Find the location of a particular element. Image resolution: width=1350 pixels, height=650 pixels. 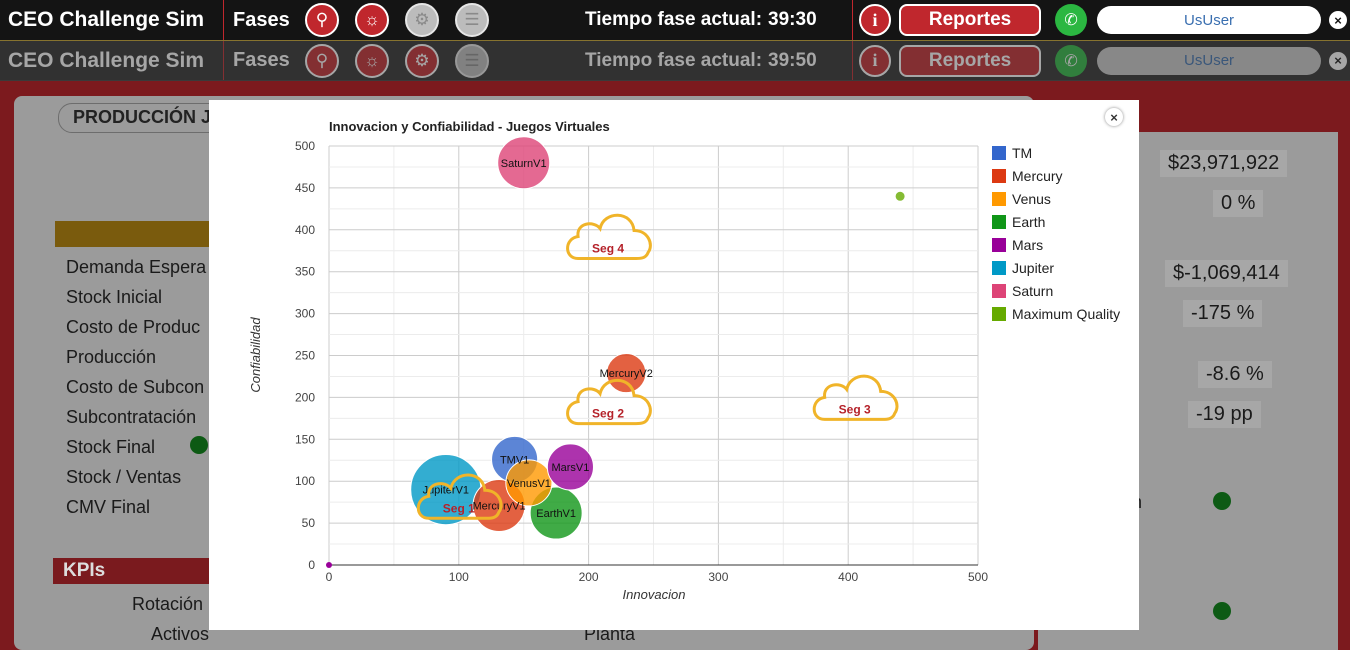

result-value: 0 % is located at coordinates (1238, 203).